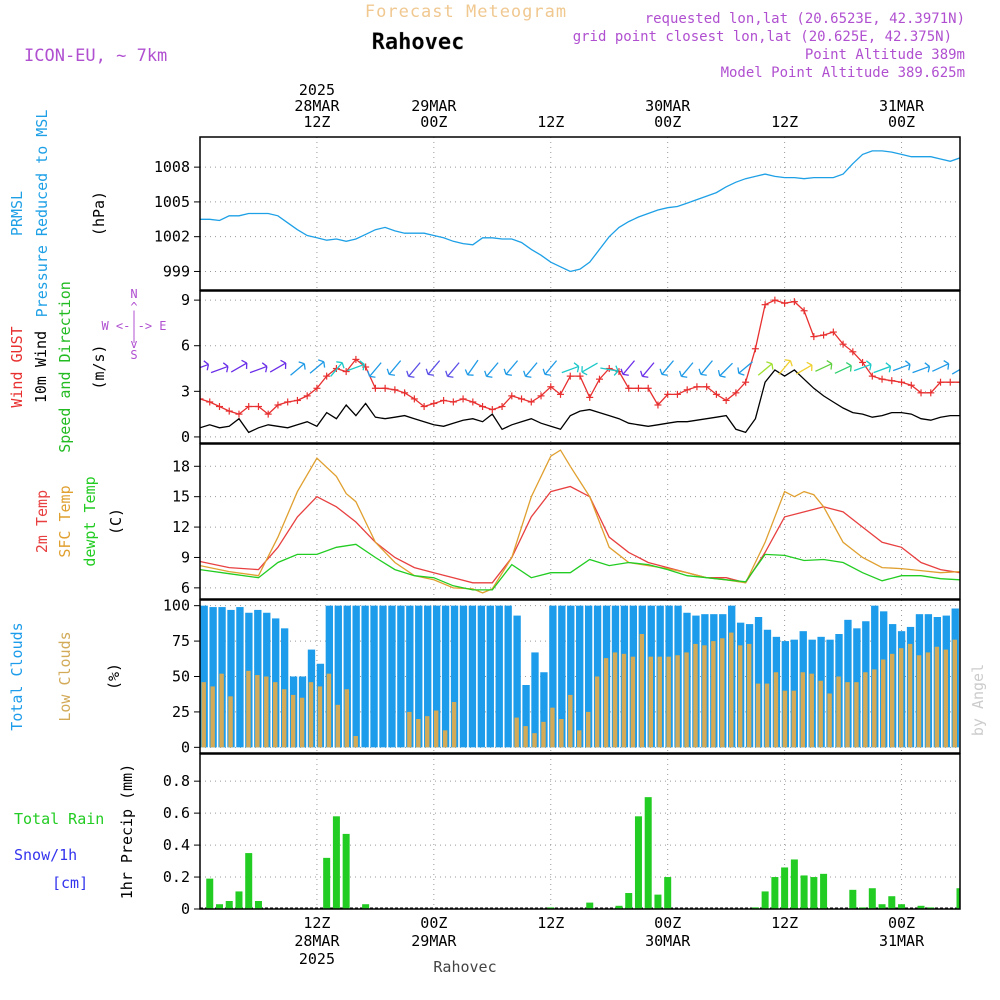  Describe the element at coordinates (902, 941) in the screenshot. I see `bottom-time-label: 31MAR` at that location.